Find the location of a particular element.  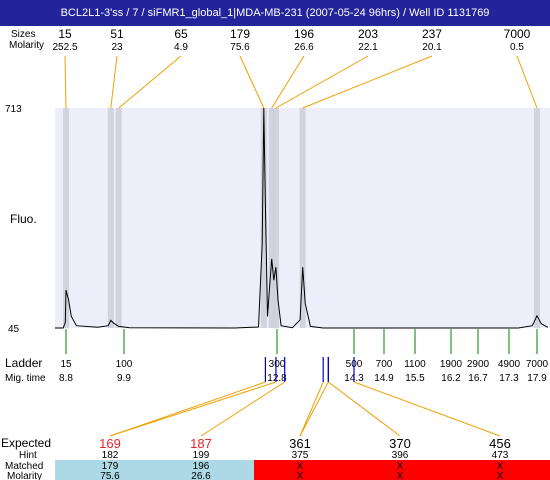

peak-molarity-label: 252.5 is located at coordinates (64, 47).